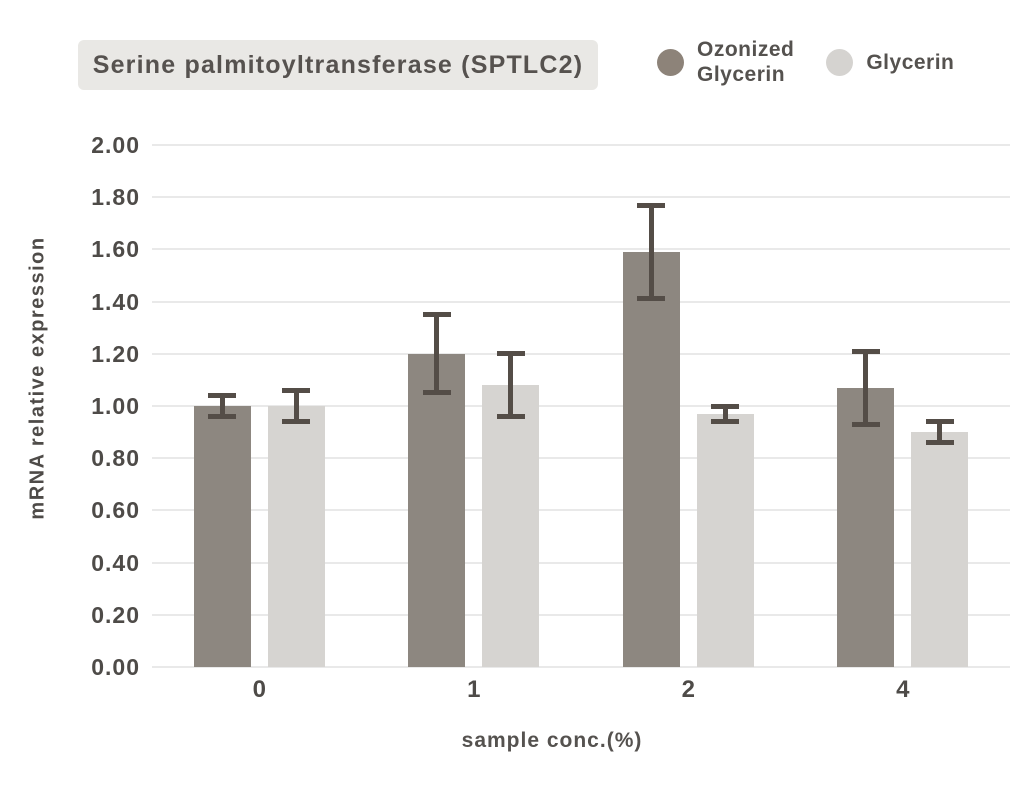 The width and height of the screenshot is (1030, 794). Describe the element at coordinates (115, 197) in the screenshot. I see `y-tick-label: 1.80` at that location.